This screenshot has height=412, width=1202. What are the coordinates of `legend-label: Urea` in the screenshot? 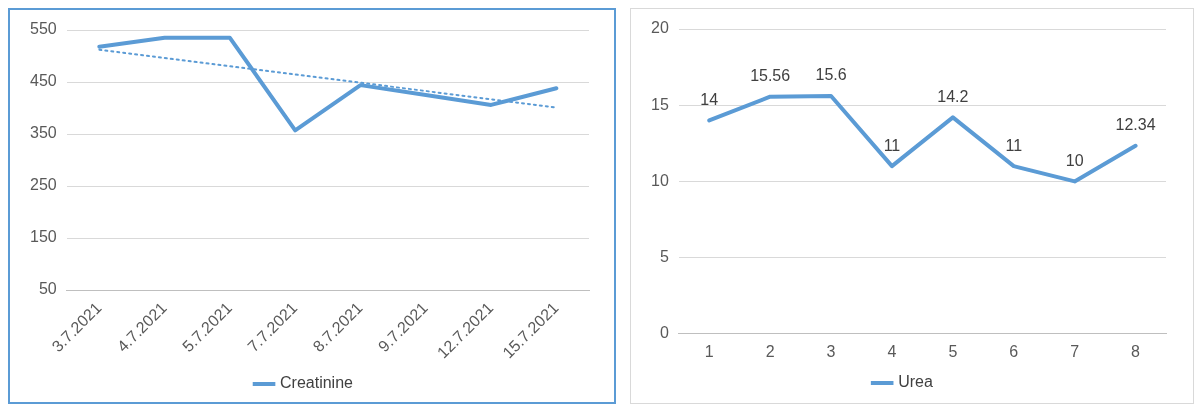 It's located at (915, 382).